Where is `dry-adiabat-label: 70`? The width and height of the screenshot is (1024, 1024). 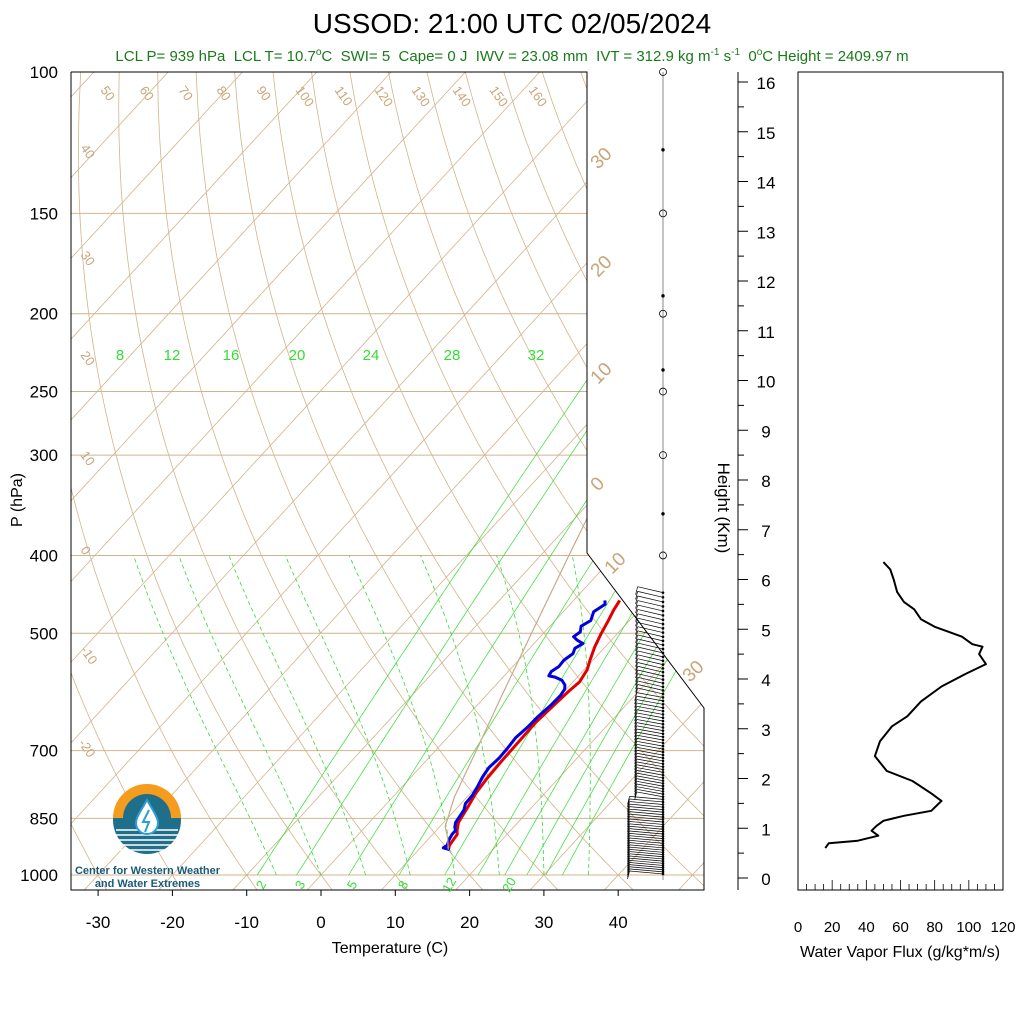 dry-adiabat-label: 70 is located at coordinates (186, 93).